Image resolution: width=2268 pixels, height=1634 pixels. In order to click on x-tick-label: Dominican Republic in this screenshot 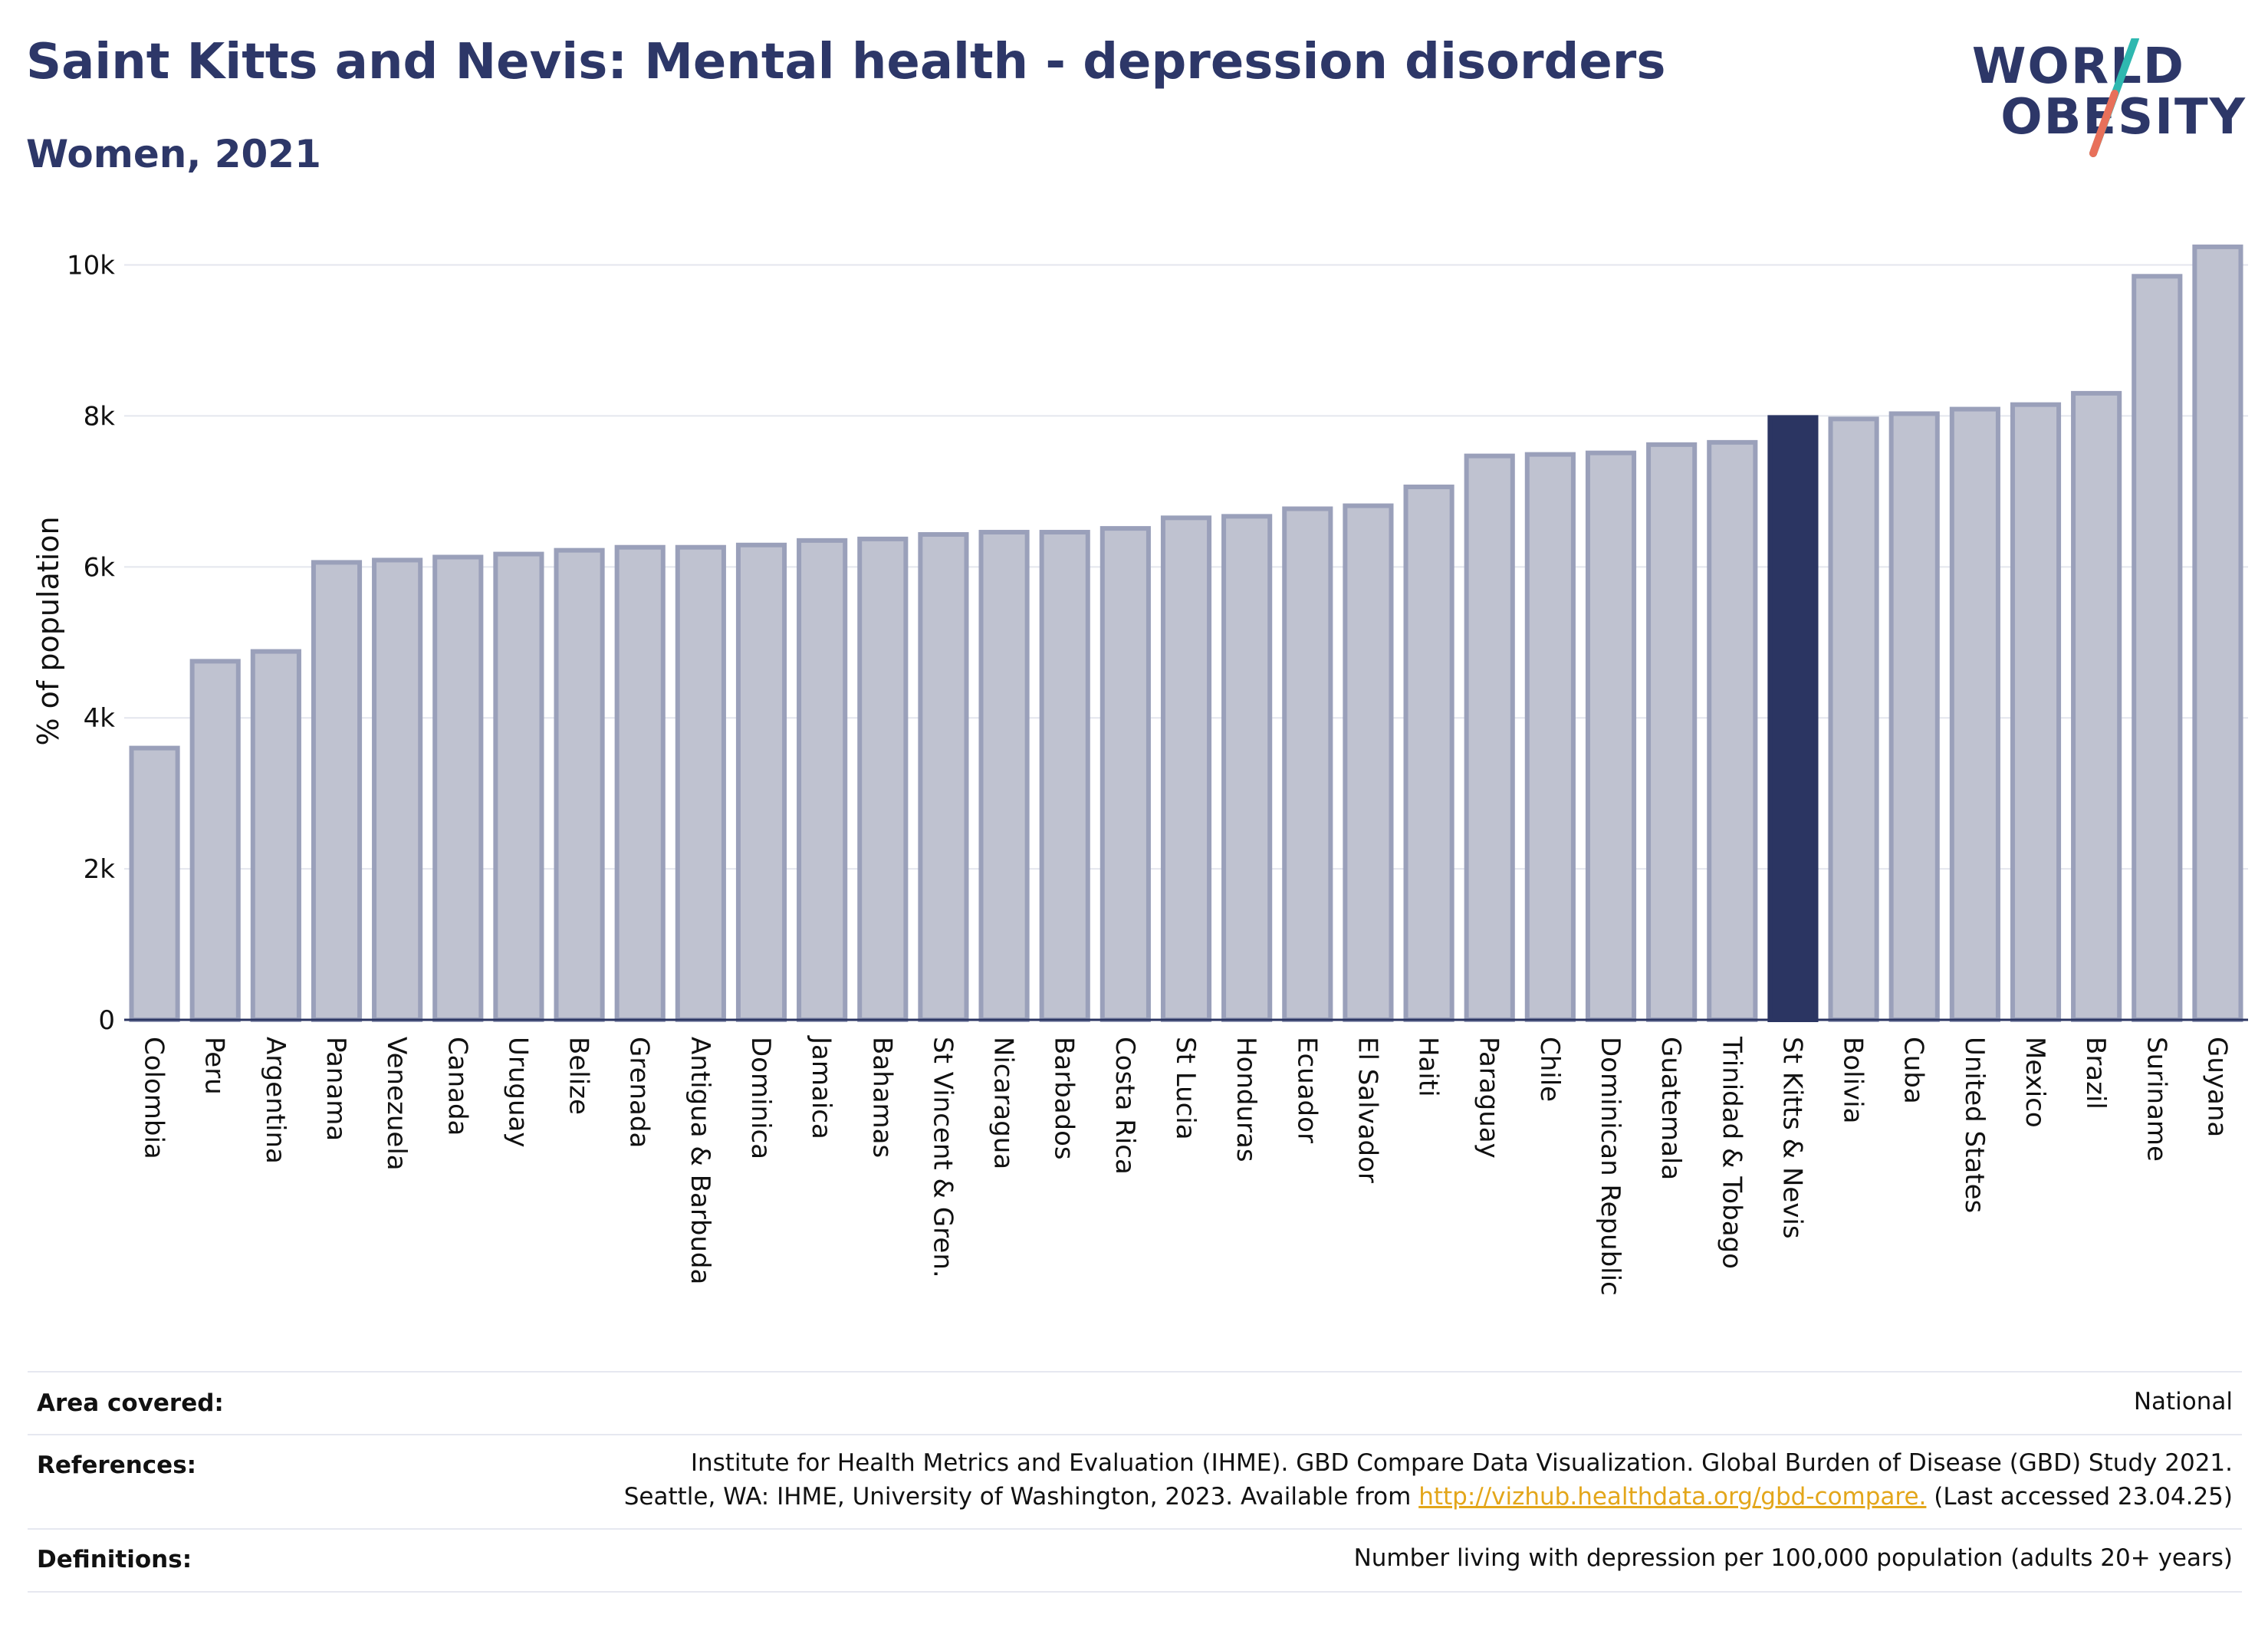, I will do `click(1610, 1167)`.